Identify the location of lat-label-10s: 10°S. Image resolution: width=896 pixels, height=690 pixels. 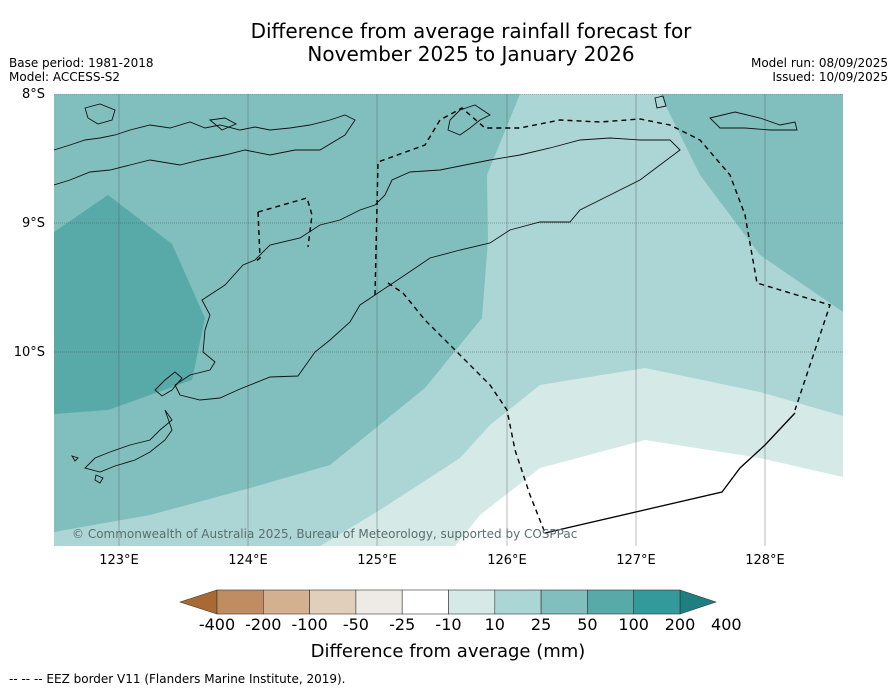
(29, 352).